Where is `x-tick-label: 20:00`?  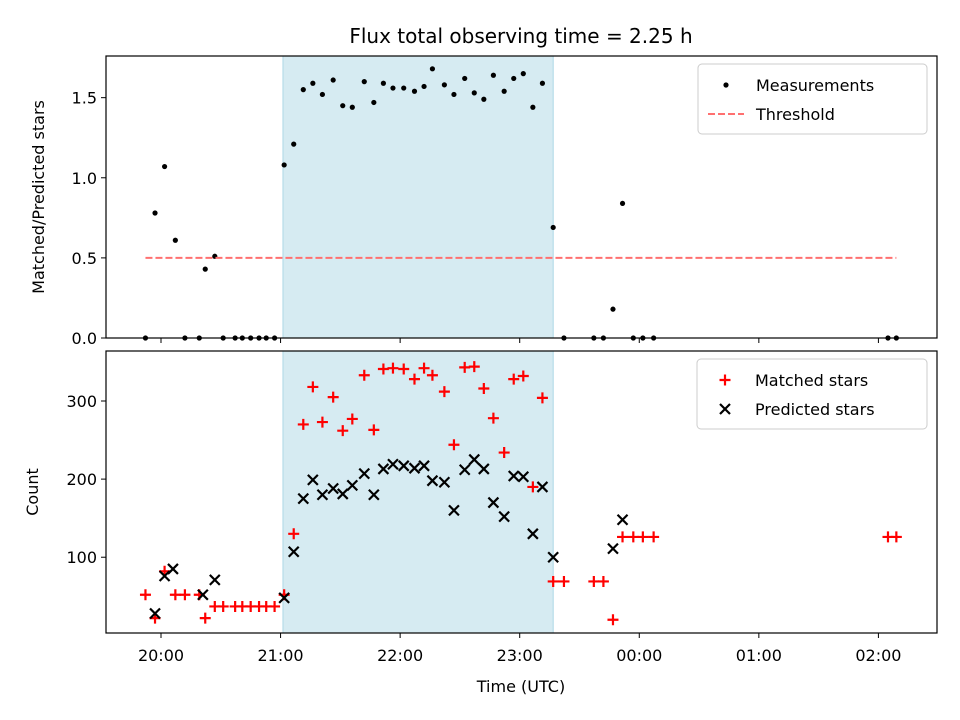 x-tick-label: 20:00 is located at coordinates (161, 655).